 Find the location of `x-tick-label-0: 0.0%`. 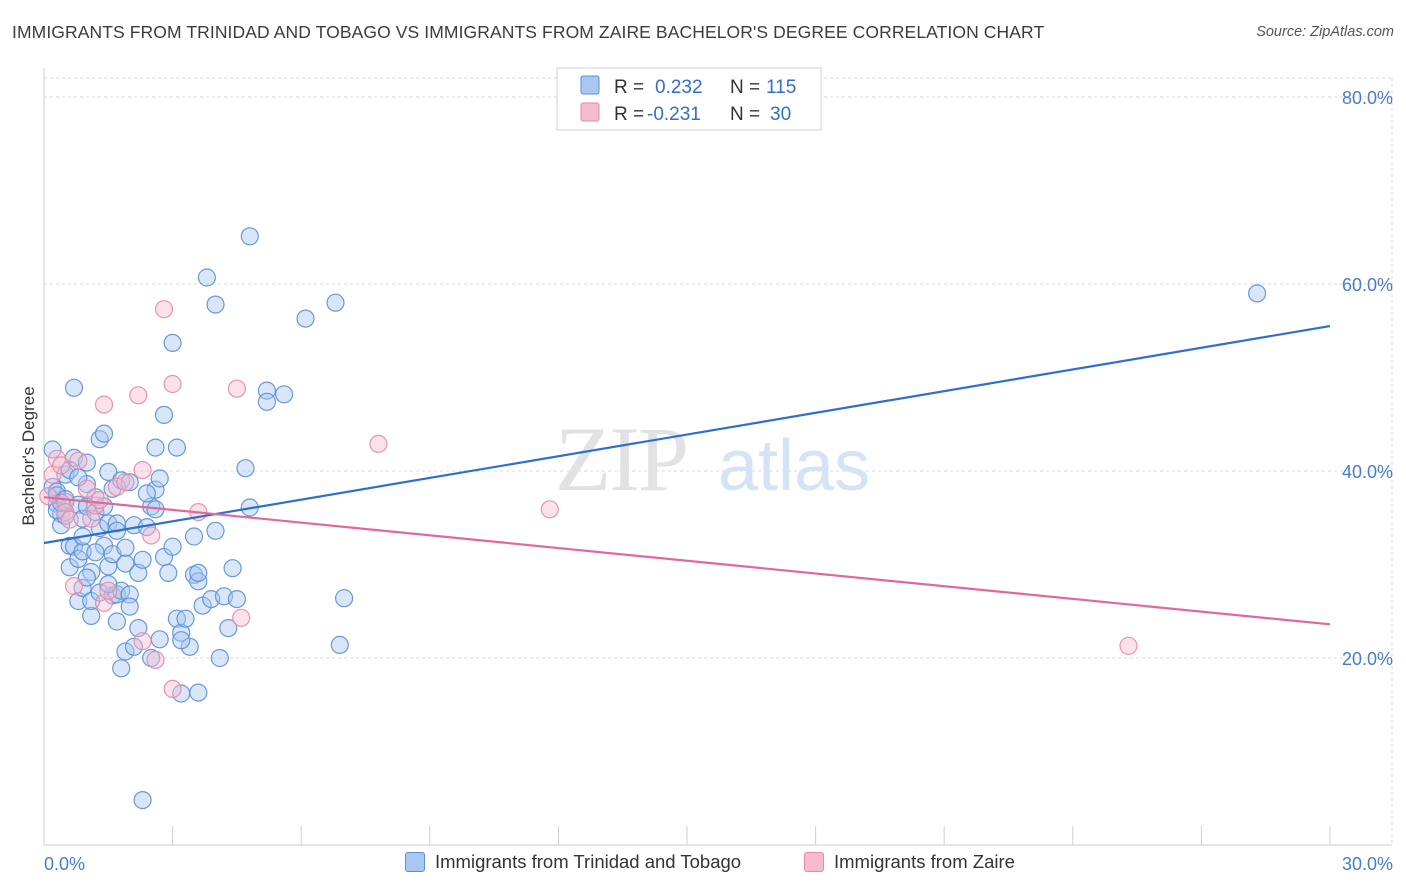

x-tick-label-0: 0.0% is located at coordinates (64, 864).